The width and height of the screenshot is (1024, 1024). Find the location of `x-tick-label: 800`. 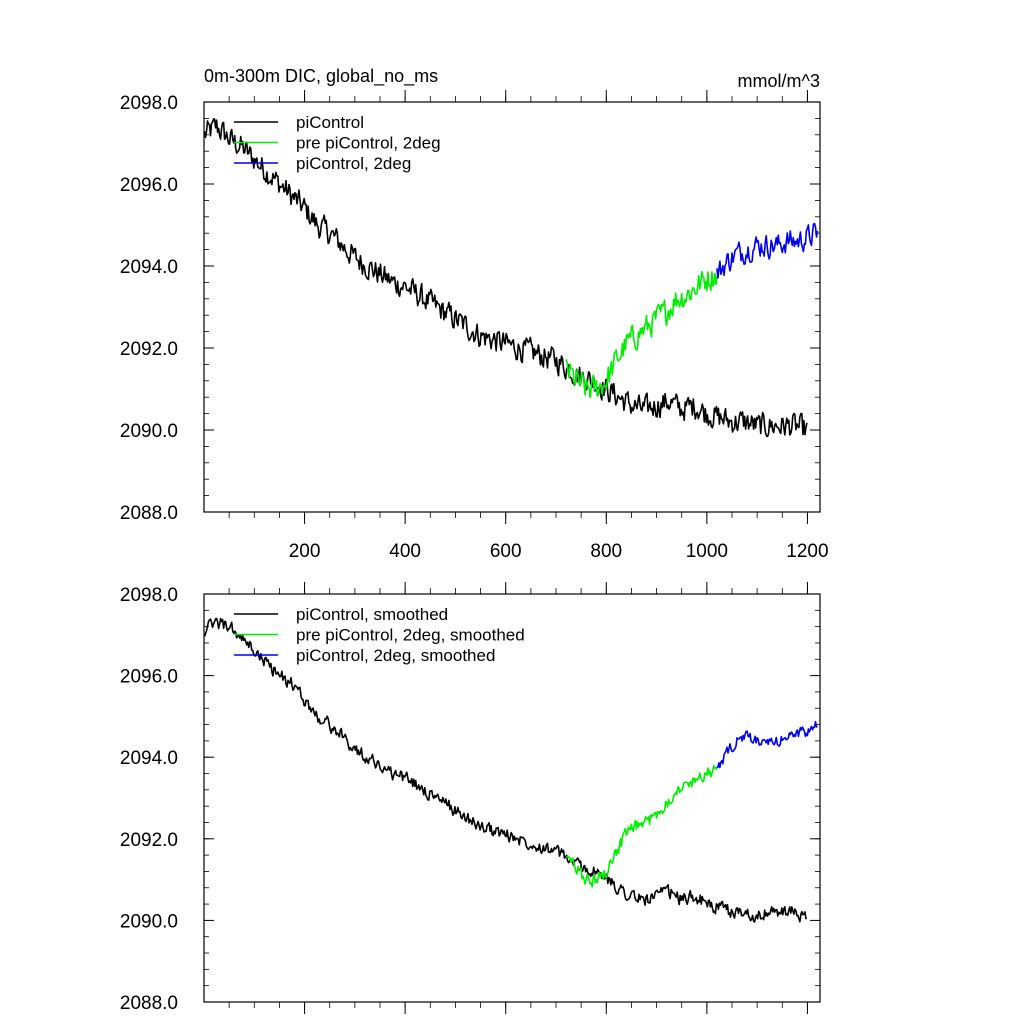

x-tick-label: 800 is located at coordinates (606, 551).